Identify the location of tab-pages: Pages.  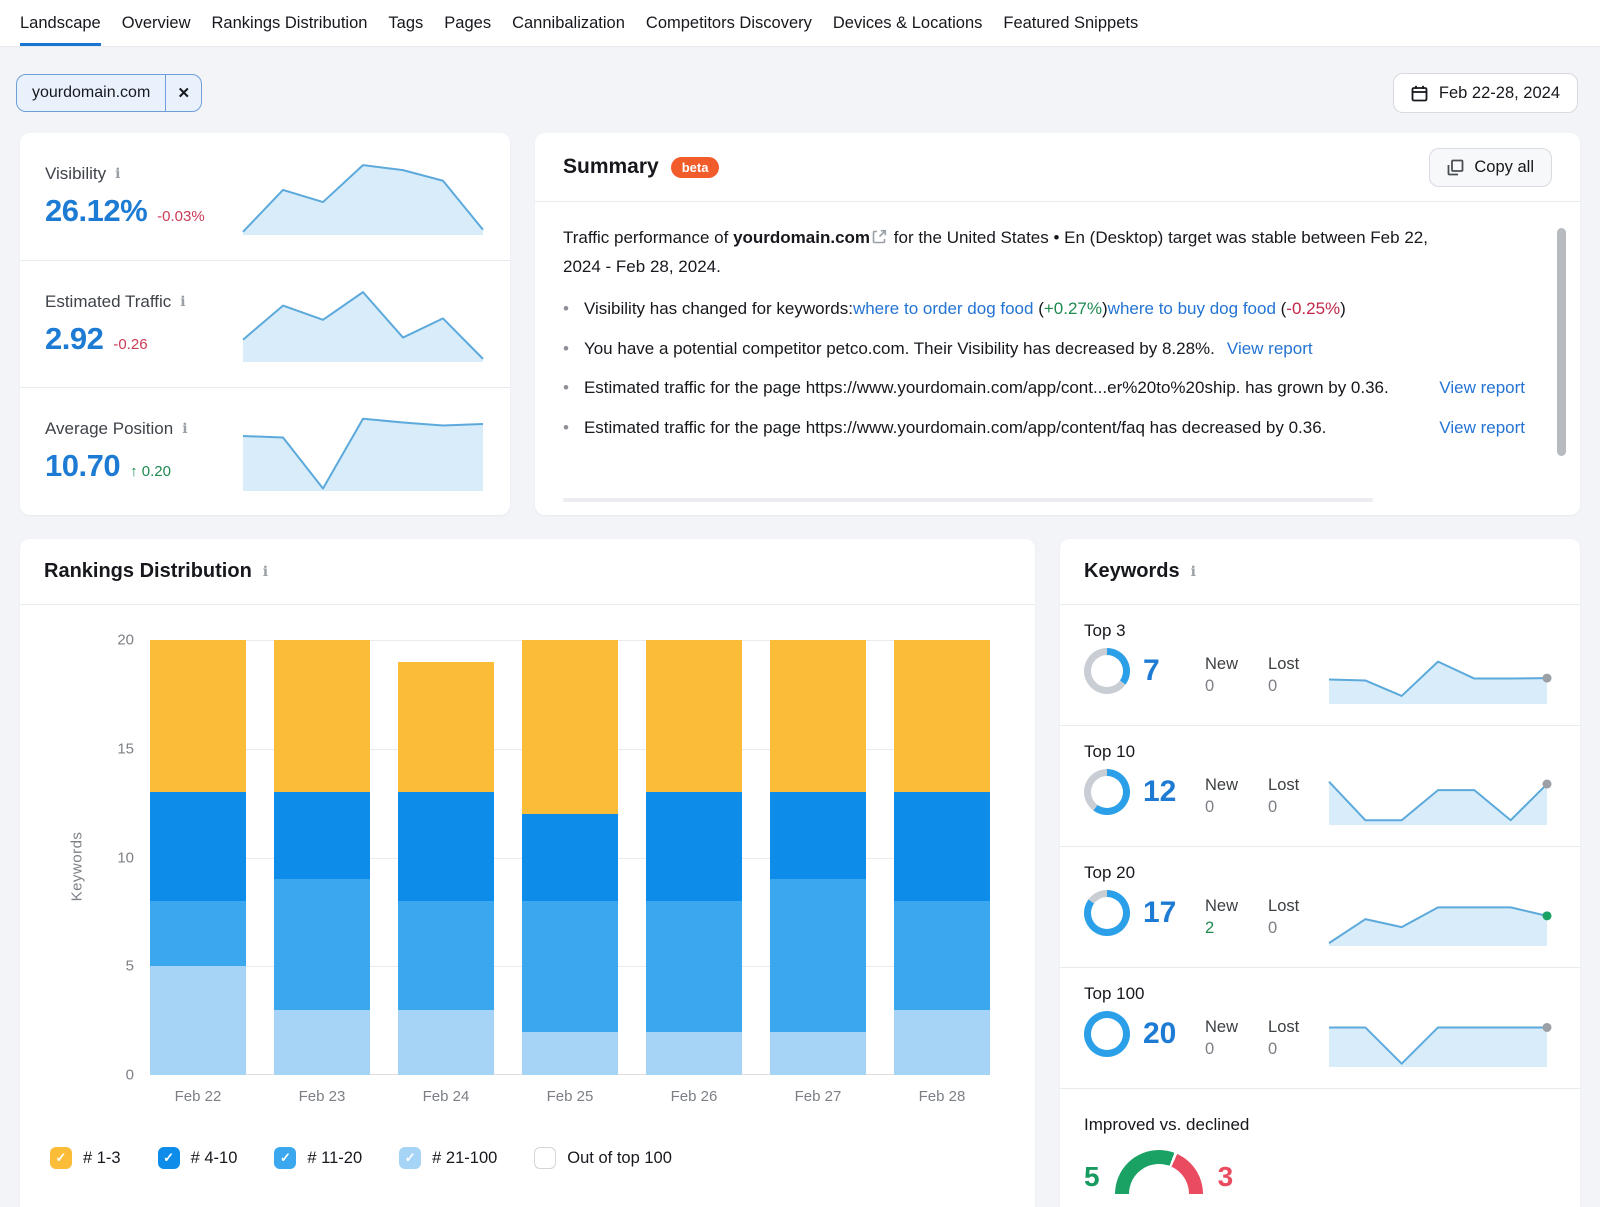
(468, 22).